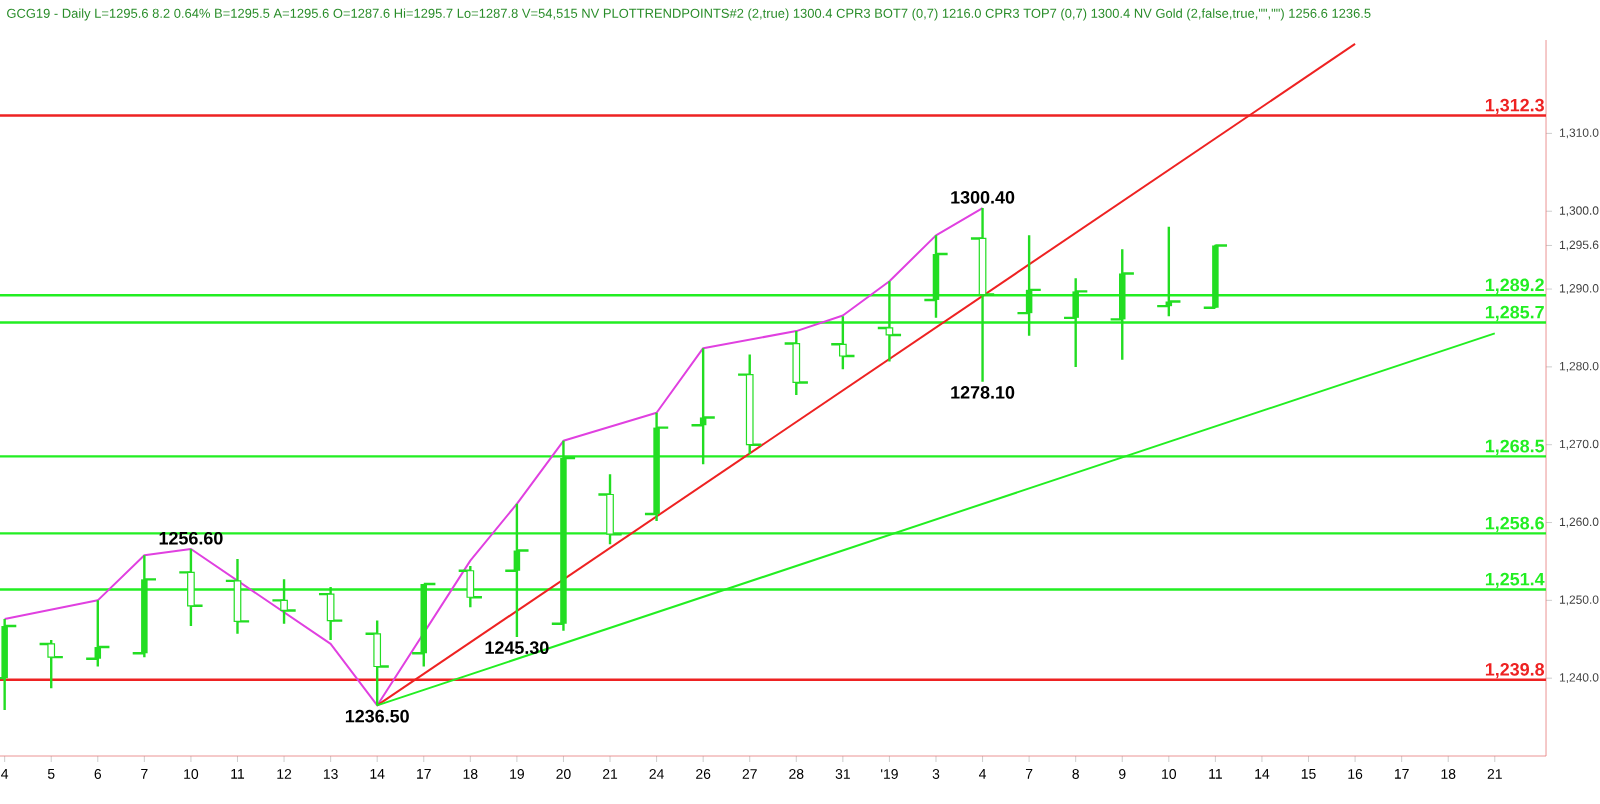  Describe the element at coordinates (191, 538) in the screenshot. I see `annotation: 1256.60` at that location.